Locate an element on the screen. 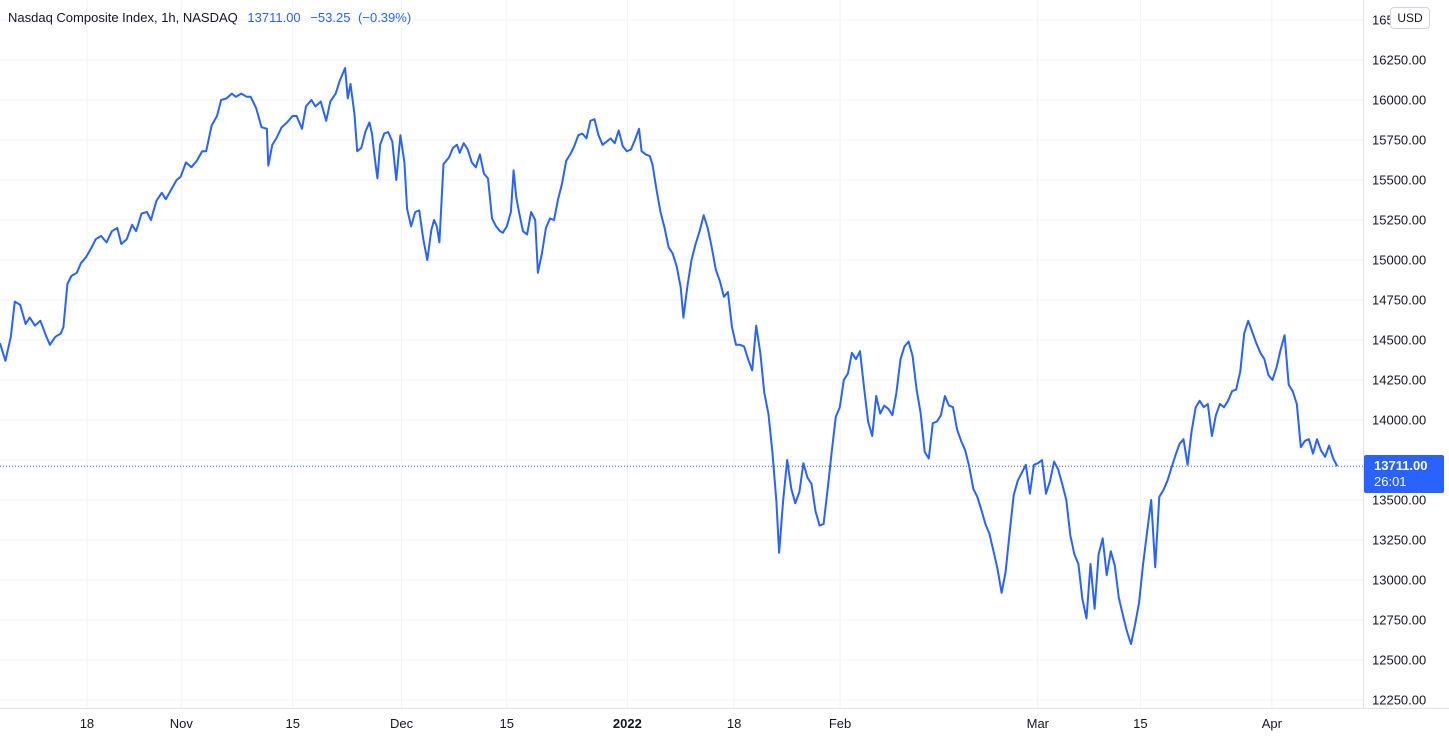  legend-change: −53.25 is located at coordinates (330, 17).